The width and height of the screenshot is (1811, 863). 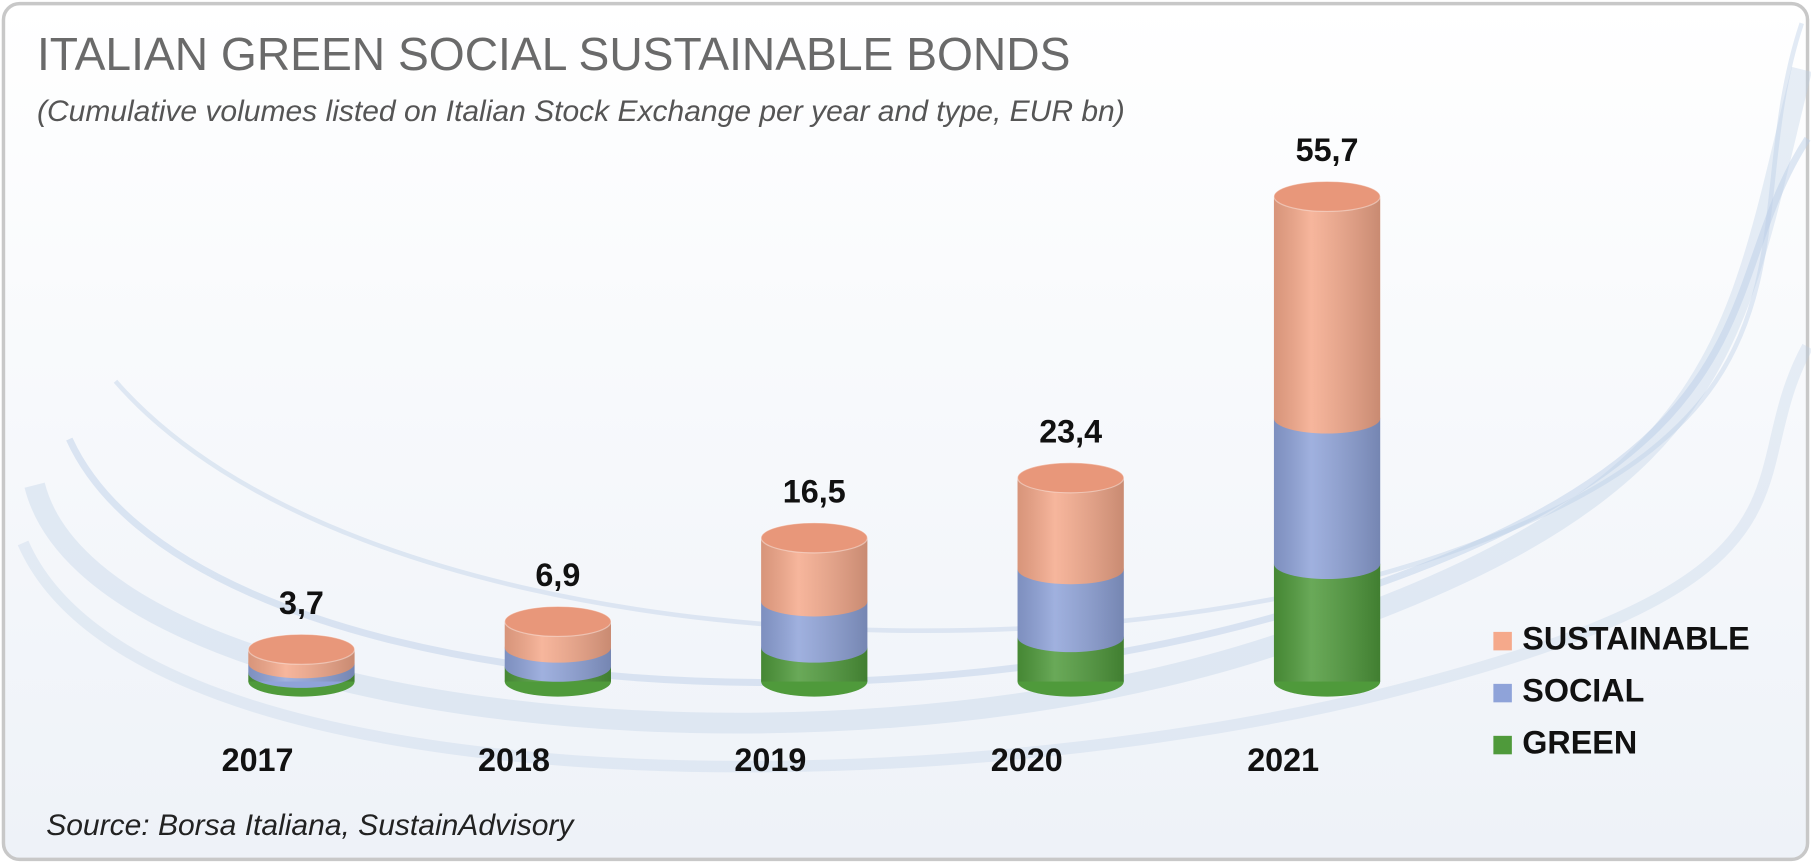 What do you see at coordinates (554, 54) in the screenshot?
I see `chart-title: ITALIAN GREEN SOCIAL SUSTAINABLE BONDS` at bounding box center [554, 54].